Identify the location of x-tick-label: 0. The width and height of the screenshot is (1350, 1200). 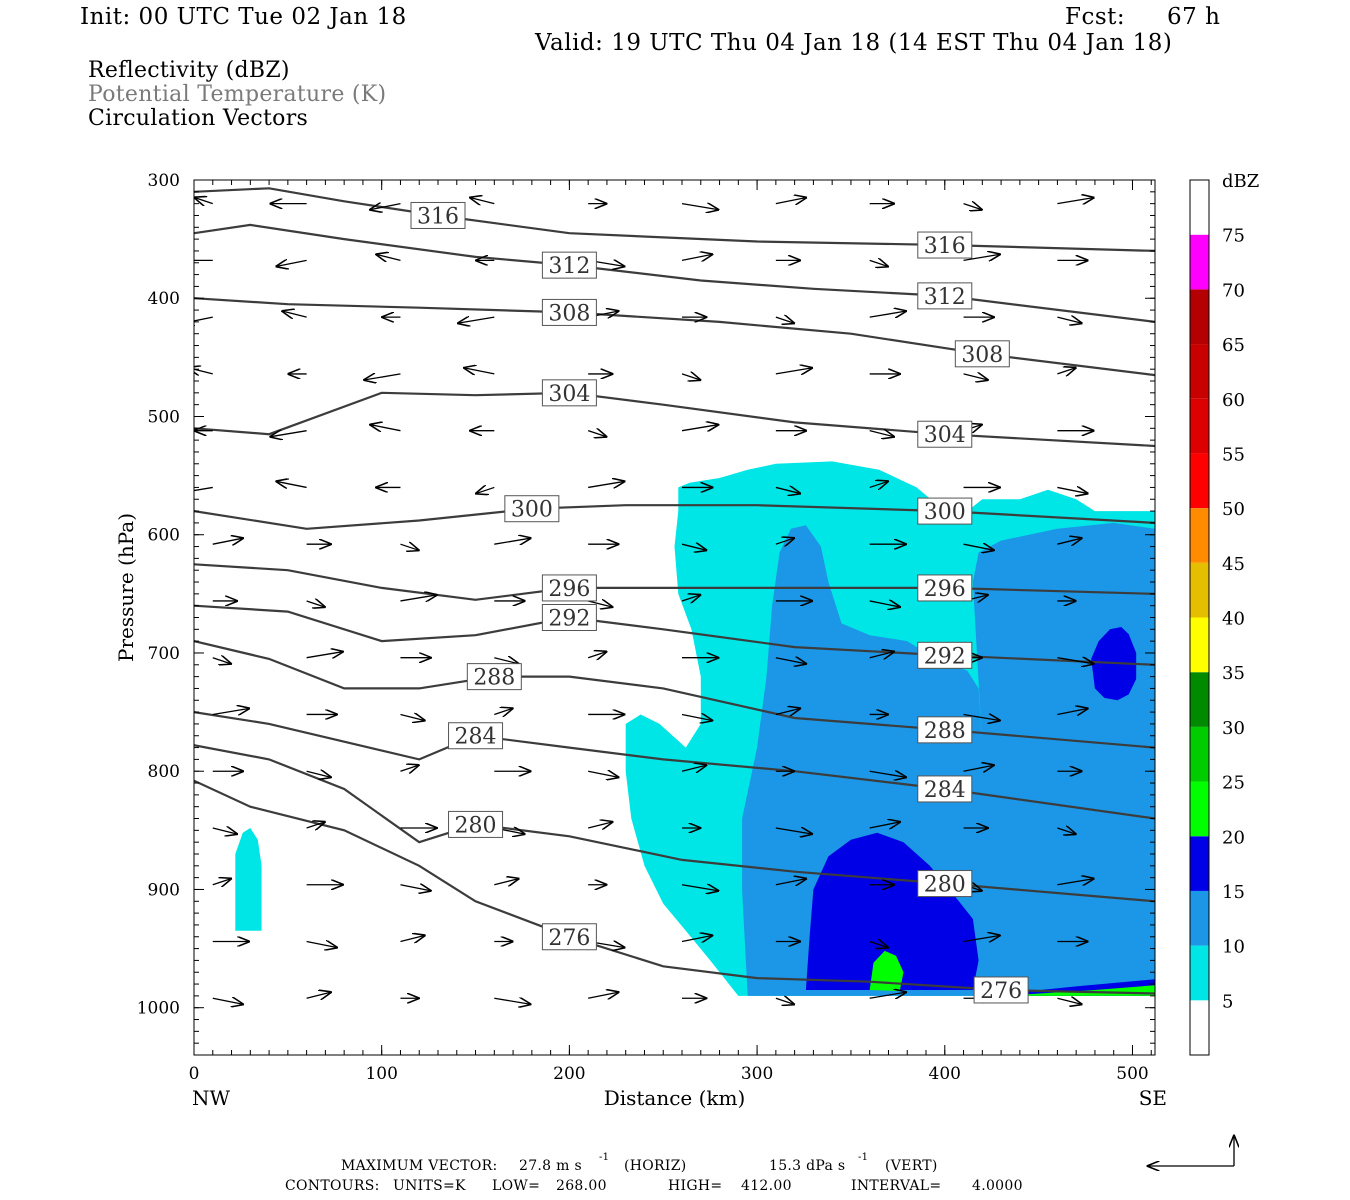
(194, 1074).